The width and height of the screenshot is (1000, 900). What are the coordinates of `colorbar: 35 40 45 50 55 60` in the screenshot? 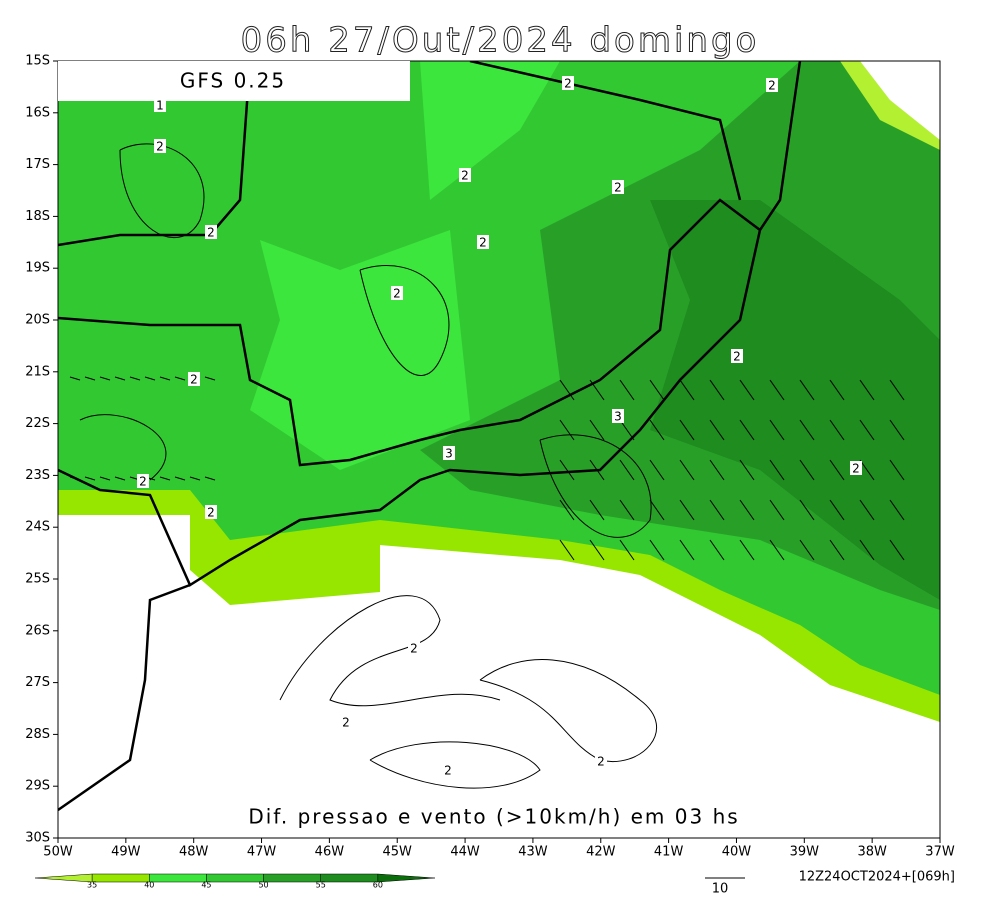 It's located at (235, 881).